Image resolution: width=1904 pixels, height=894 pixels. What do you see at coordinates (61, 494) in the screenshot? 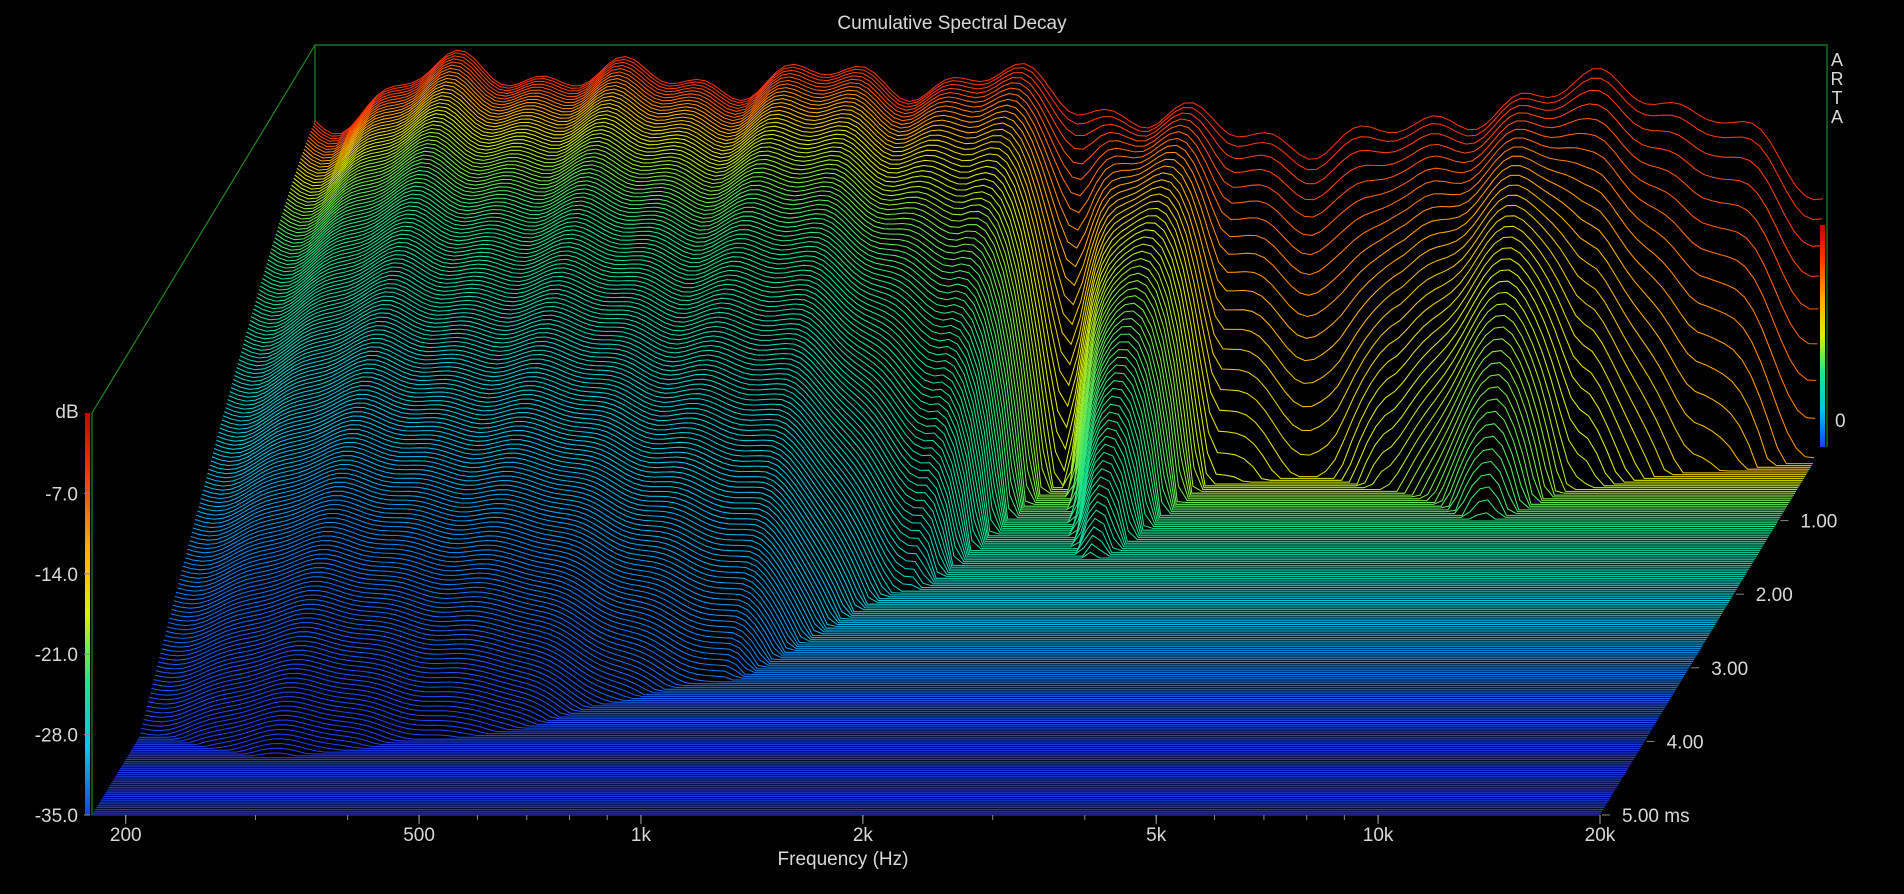
I see `db-tick-label: -7.0` at bounding box center [61, 494].